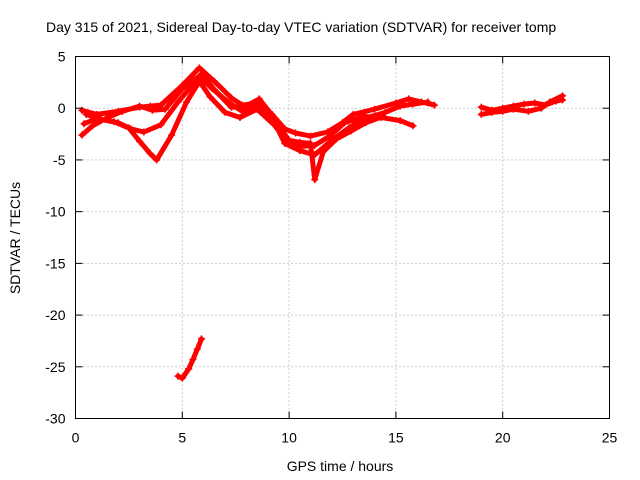 The width and height of the screenshot is (640, 480). Describe the element at coordinates (396, 438) in the screenshot. I see `x-tick-label: 15` at that location.